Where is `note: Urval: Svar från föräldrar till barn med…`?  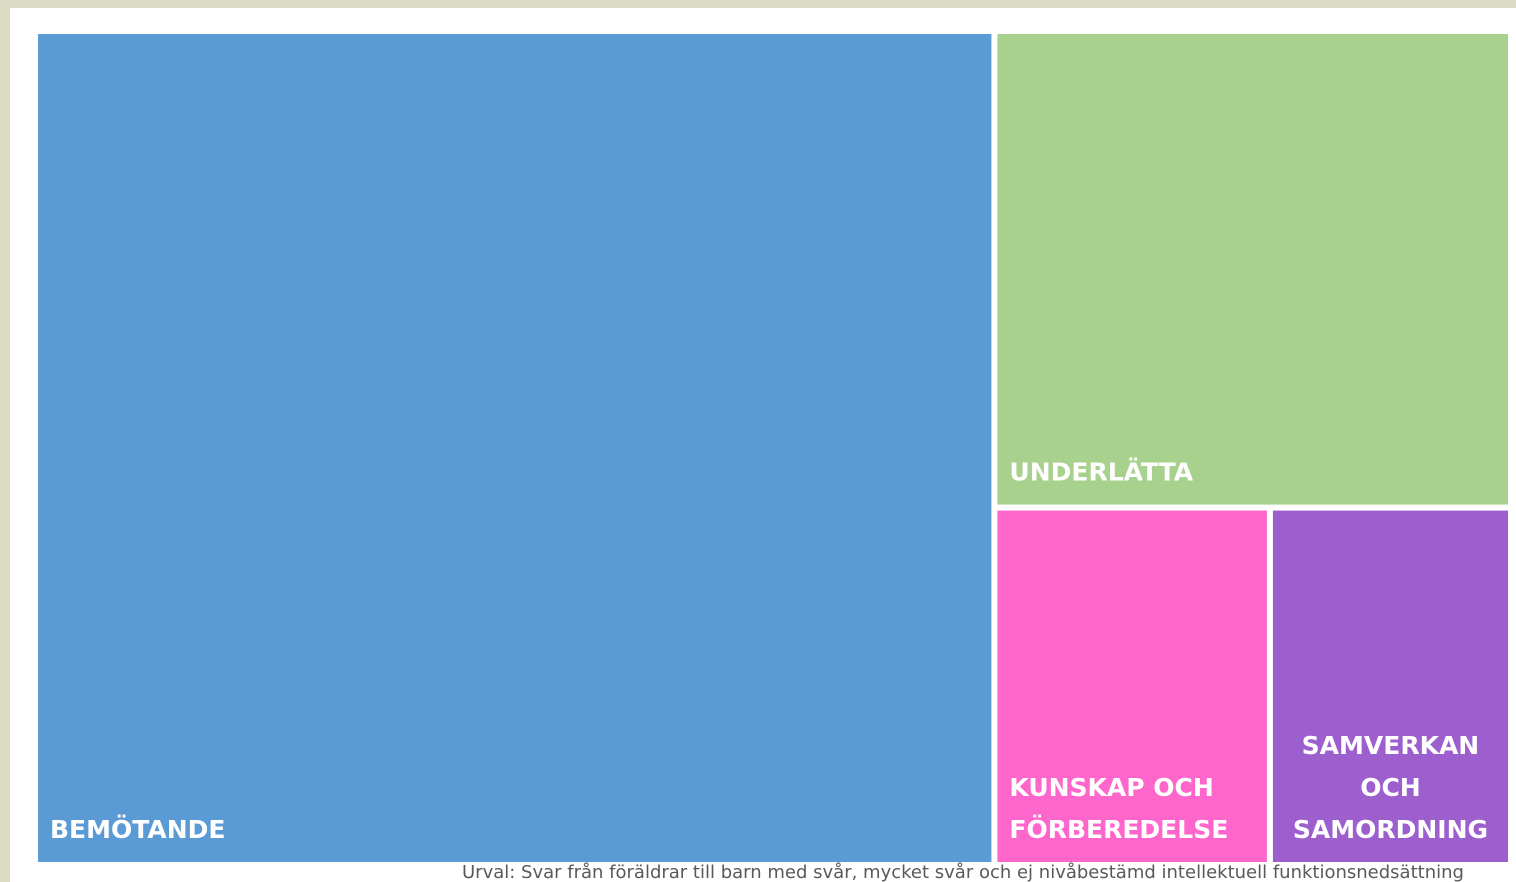 note: Urval: Svar från föräldrar till barn med… is located at coordinates (963, 872).